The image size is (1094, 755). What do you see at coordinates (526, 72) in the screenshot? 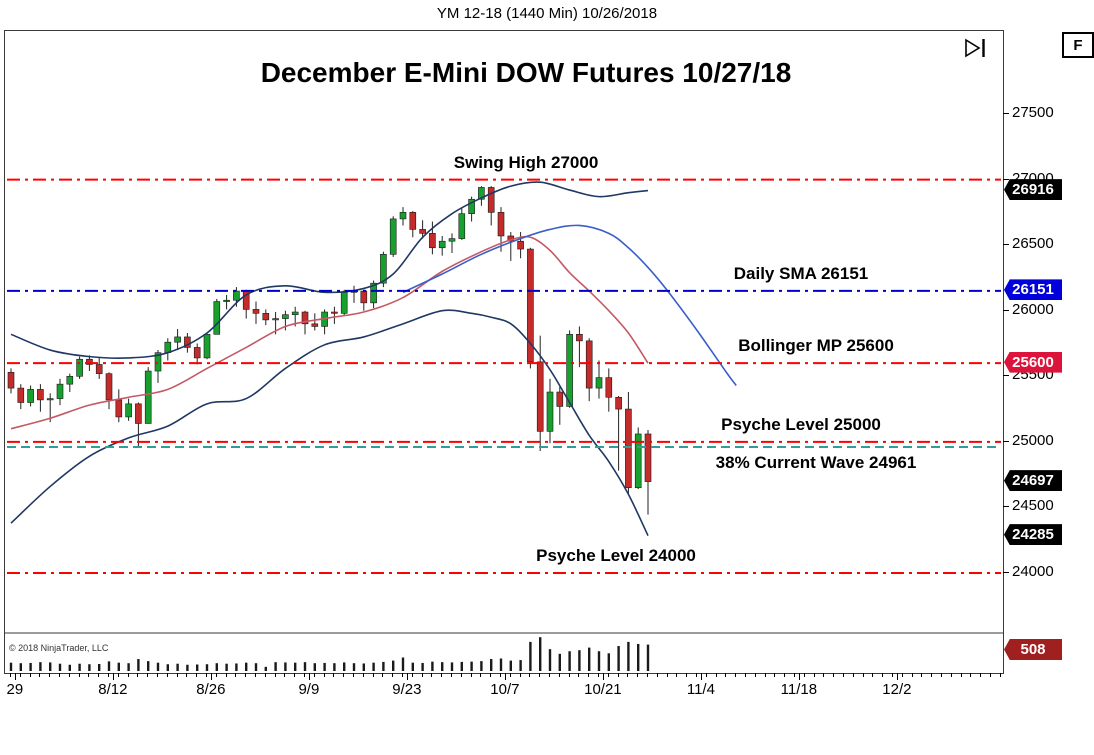
I see `chart-title: December E-Mini DOW Futures 10/27/18` at bounding box center [526, 72].